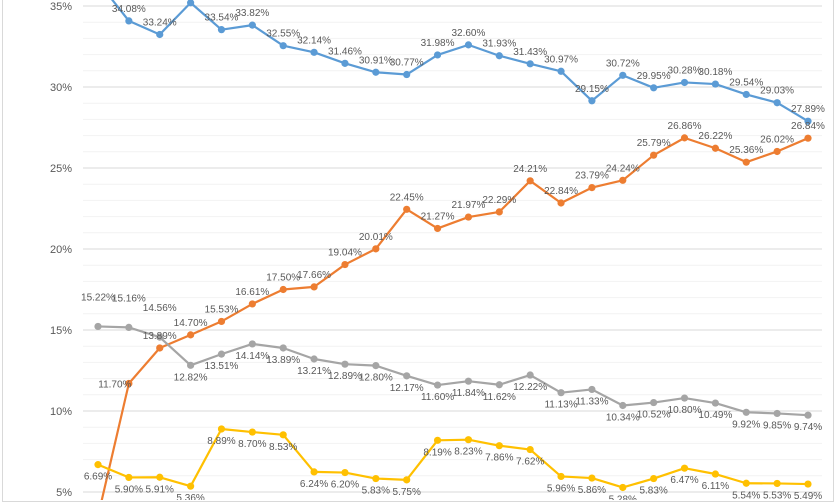  Describe the element at coordinates (191, 323) in the screenshot. I see `data-label: 14.70%` at that location.